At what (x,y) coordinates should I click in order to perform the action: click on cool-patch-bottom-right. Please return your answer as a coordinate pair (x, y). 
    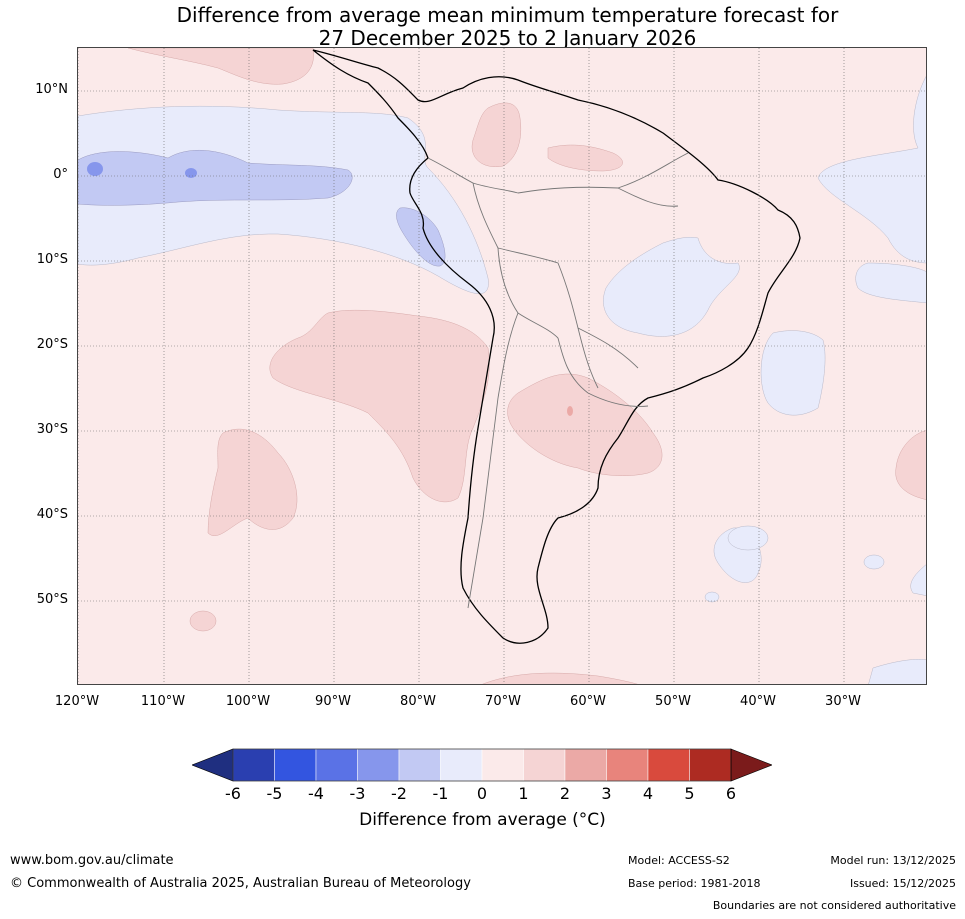
    Looking at the image, I should click on (897, 671).